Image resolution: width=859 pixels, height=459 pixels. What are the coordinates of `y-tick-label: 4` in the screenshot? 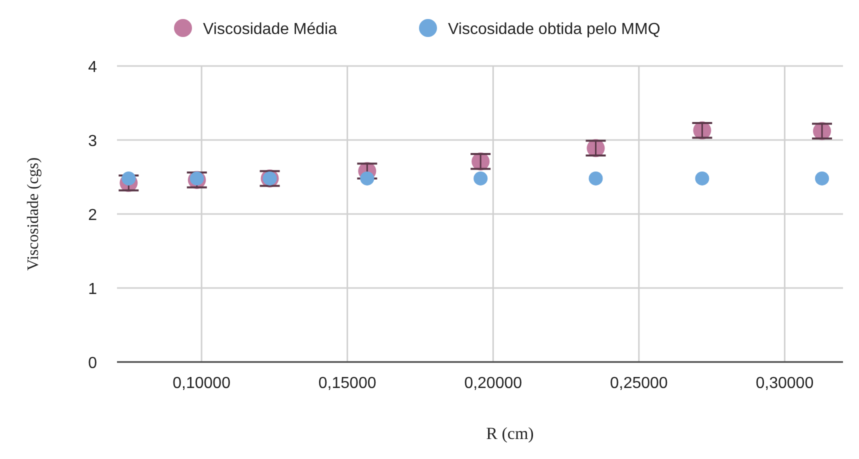 It's located at (93, 67).